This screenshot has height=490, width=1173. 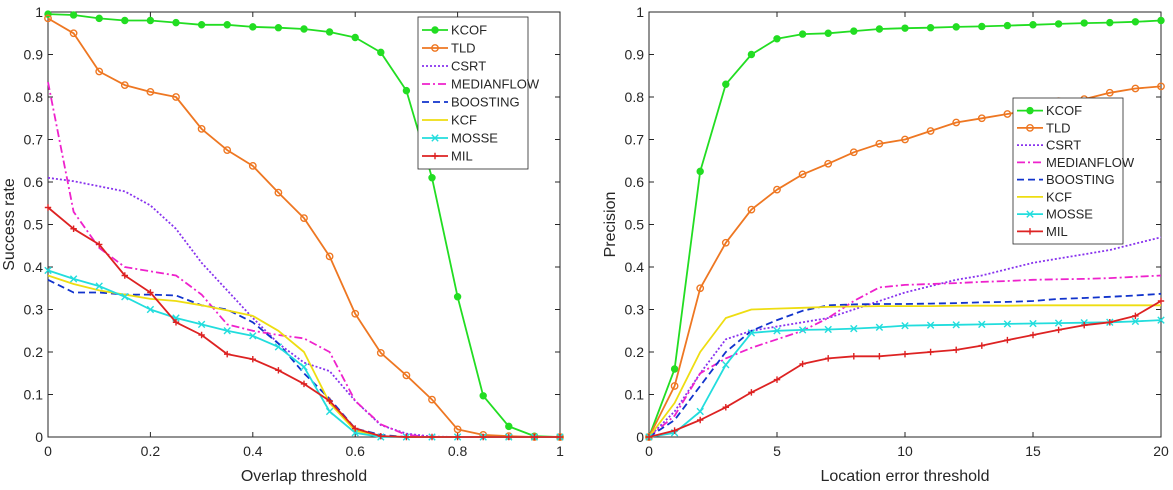 I want to click on series-line-kcf, so click(x=904, y=371).